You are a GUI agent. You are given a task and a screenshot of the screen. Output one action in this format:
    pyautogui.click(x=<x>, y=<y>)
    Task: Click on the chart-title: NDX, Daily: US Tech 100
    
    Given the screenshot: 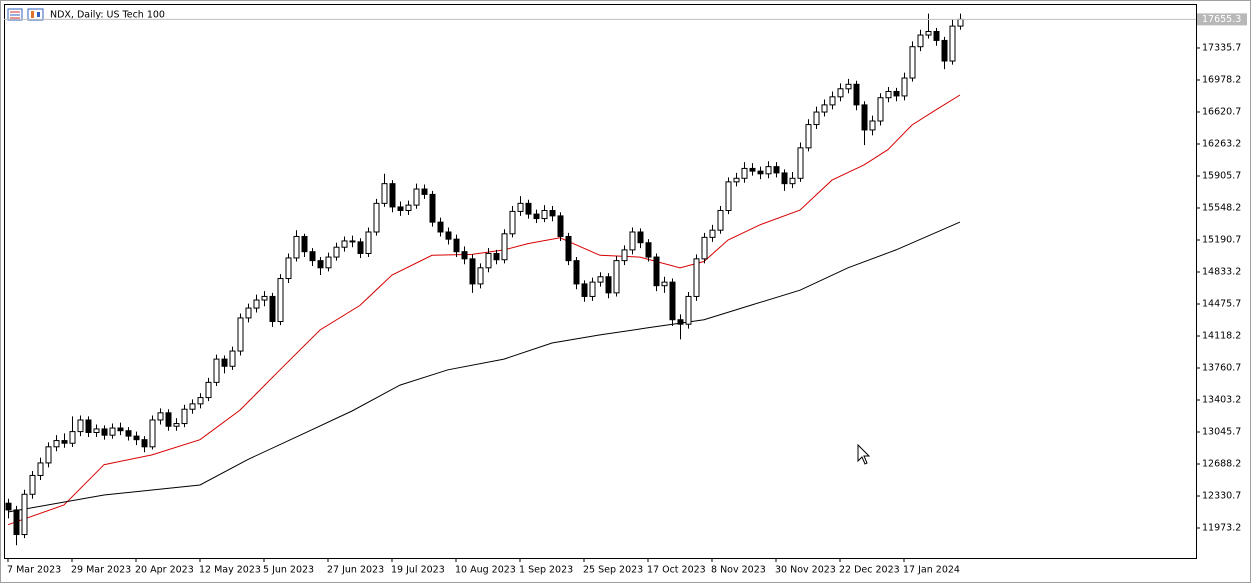 What is the action you would take?
    pyautogui.click(x=107, y=15)
    